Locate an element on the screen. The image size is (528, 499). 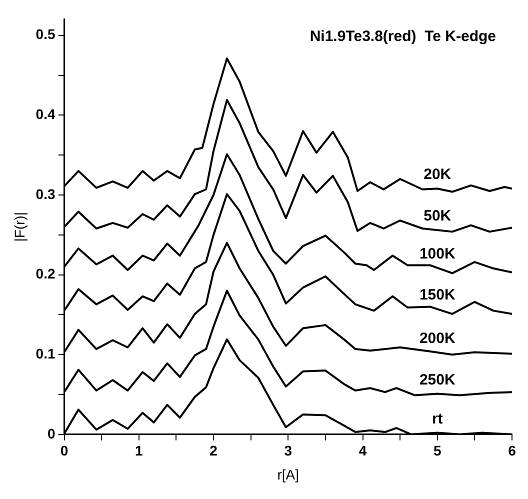
y-tick-label: 0.5 is located at coordinates (46, 34).